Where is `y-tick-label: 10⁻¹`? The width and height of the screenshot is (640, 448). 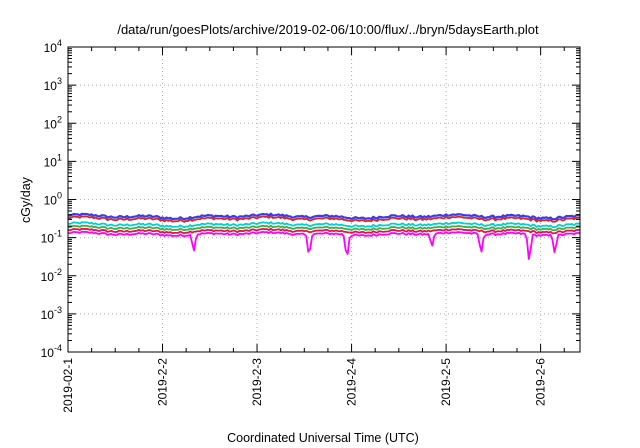 y-tick-label: 10⁻¹ is located at coordinates (51, 237).